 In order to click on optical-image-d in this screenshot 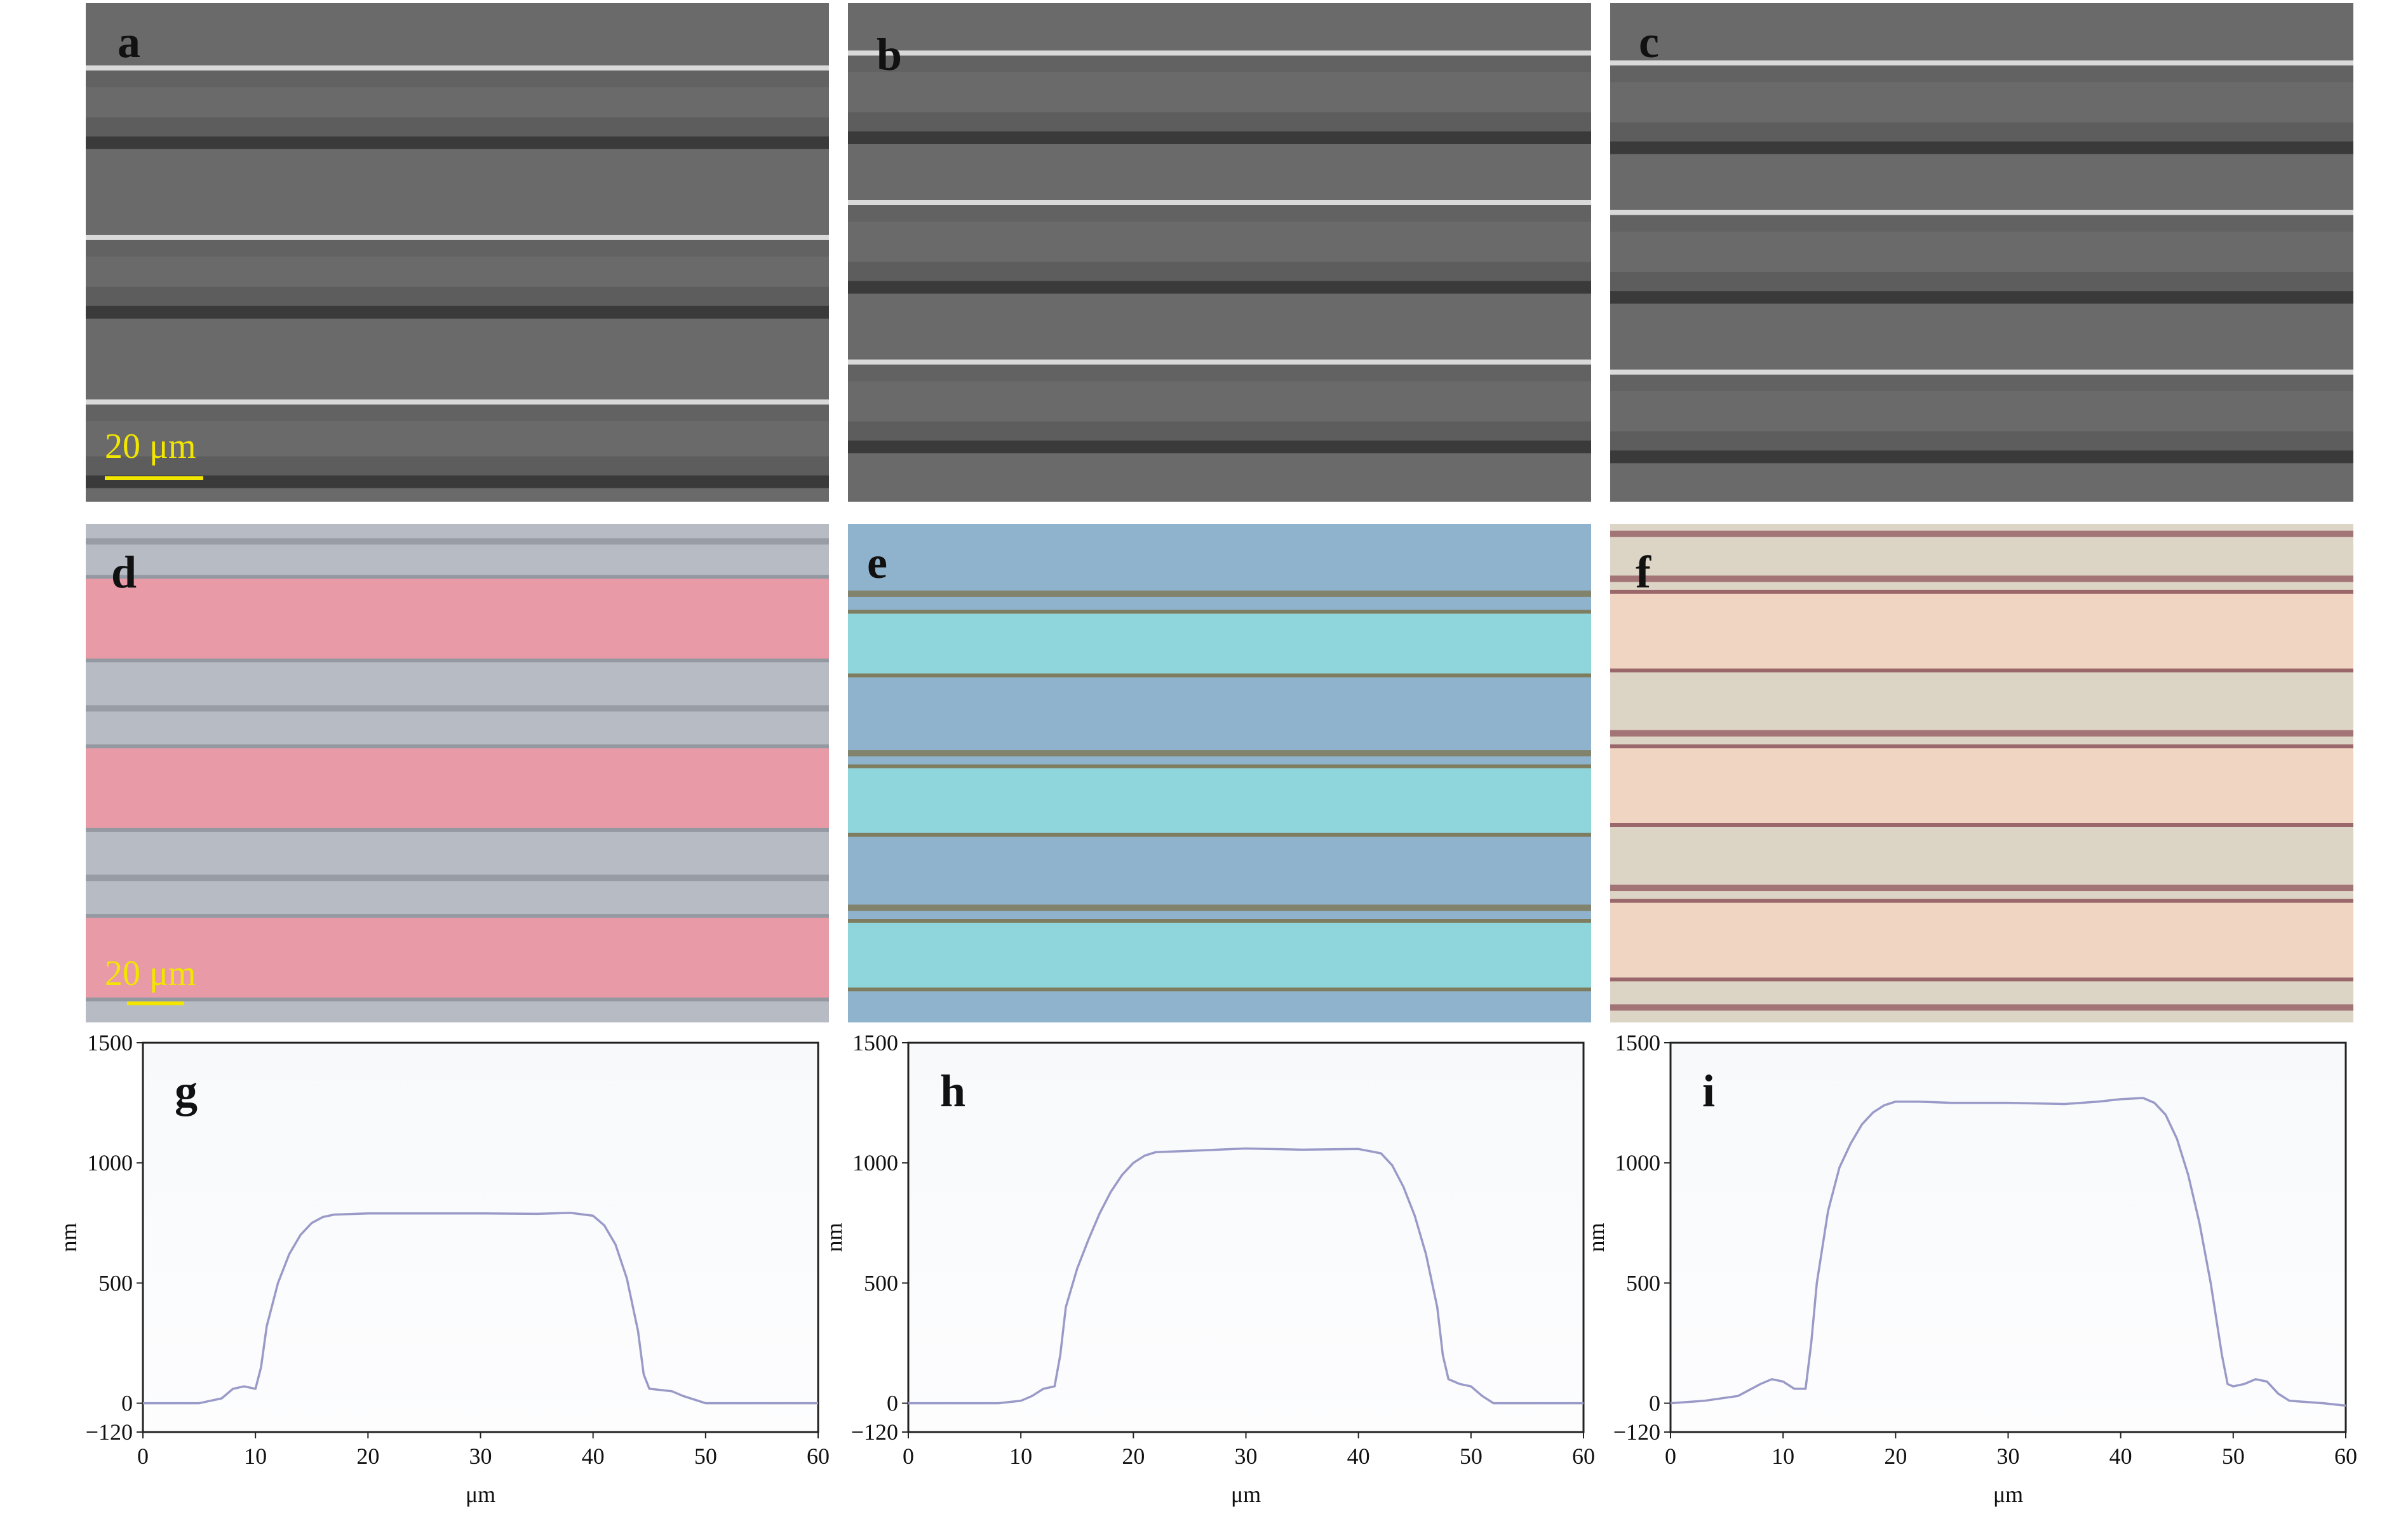, I will do `click(457, 773)`.